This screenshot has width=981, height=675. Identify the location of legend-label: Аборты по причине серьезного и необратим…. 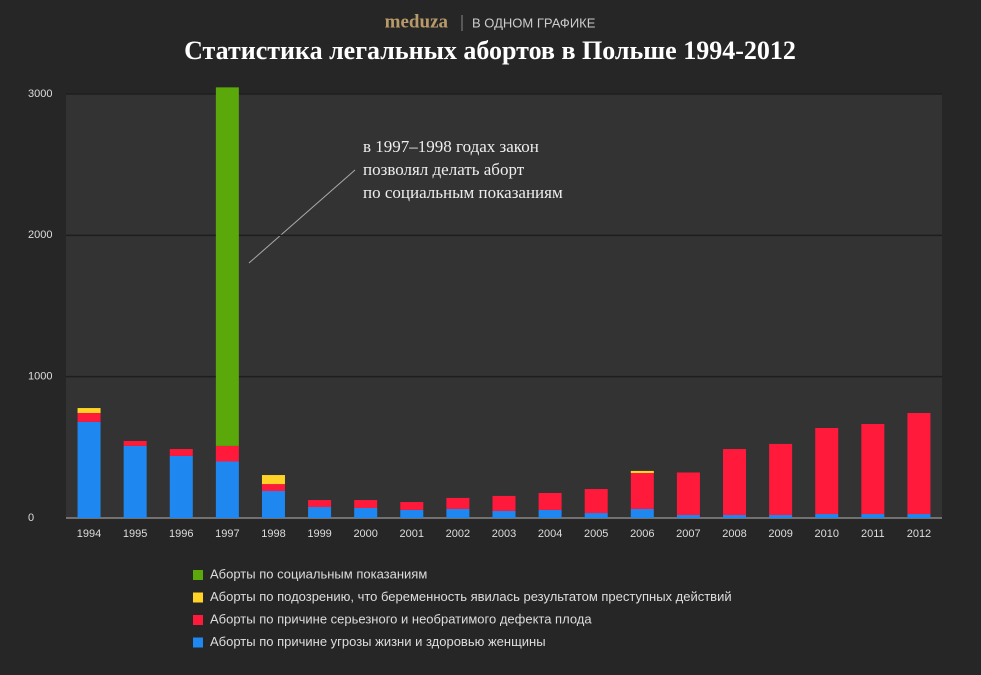
(401, 618).